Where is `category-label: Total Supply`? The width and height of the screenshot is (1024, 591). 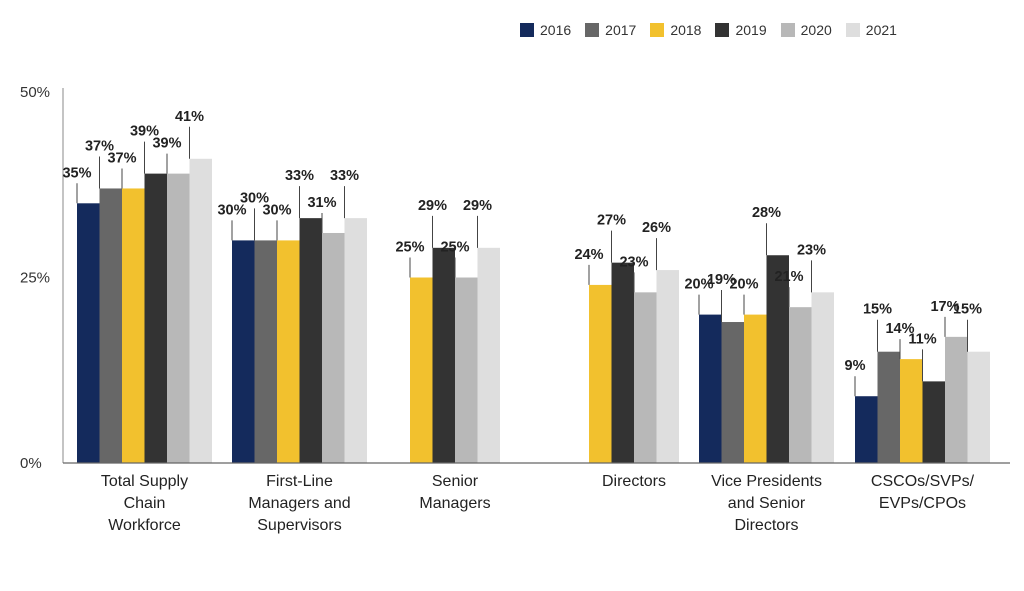 category-label: Total Supply is located at coordinates (144, 481).